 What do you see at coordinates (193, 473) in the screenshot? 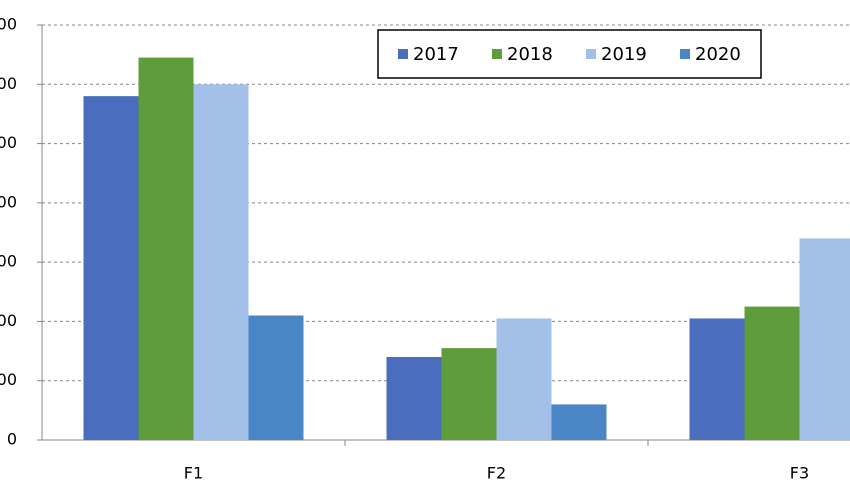
I see `x-tick-label: F1` at bounding box center [193, 473].